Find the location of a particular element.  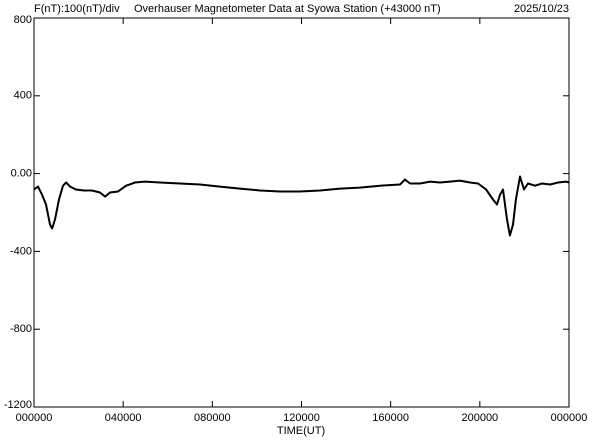

x-tick-label: 160000 is located at coordinates (390, 418).